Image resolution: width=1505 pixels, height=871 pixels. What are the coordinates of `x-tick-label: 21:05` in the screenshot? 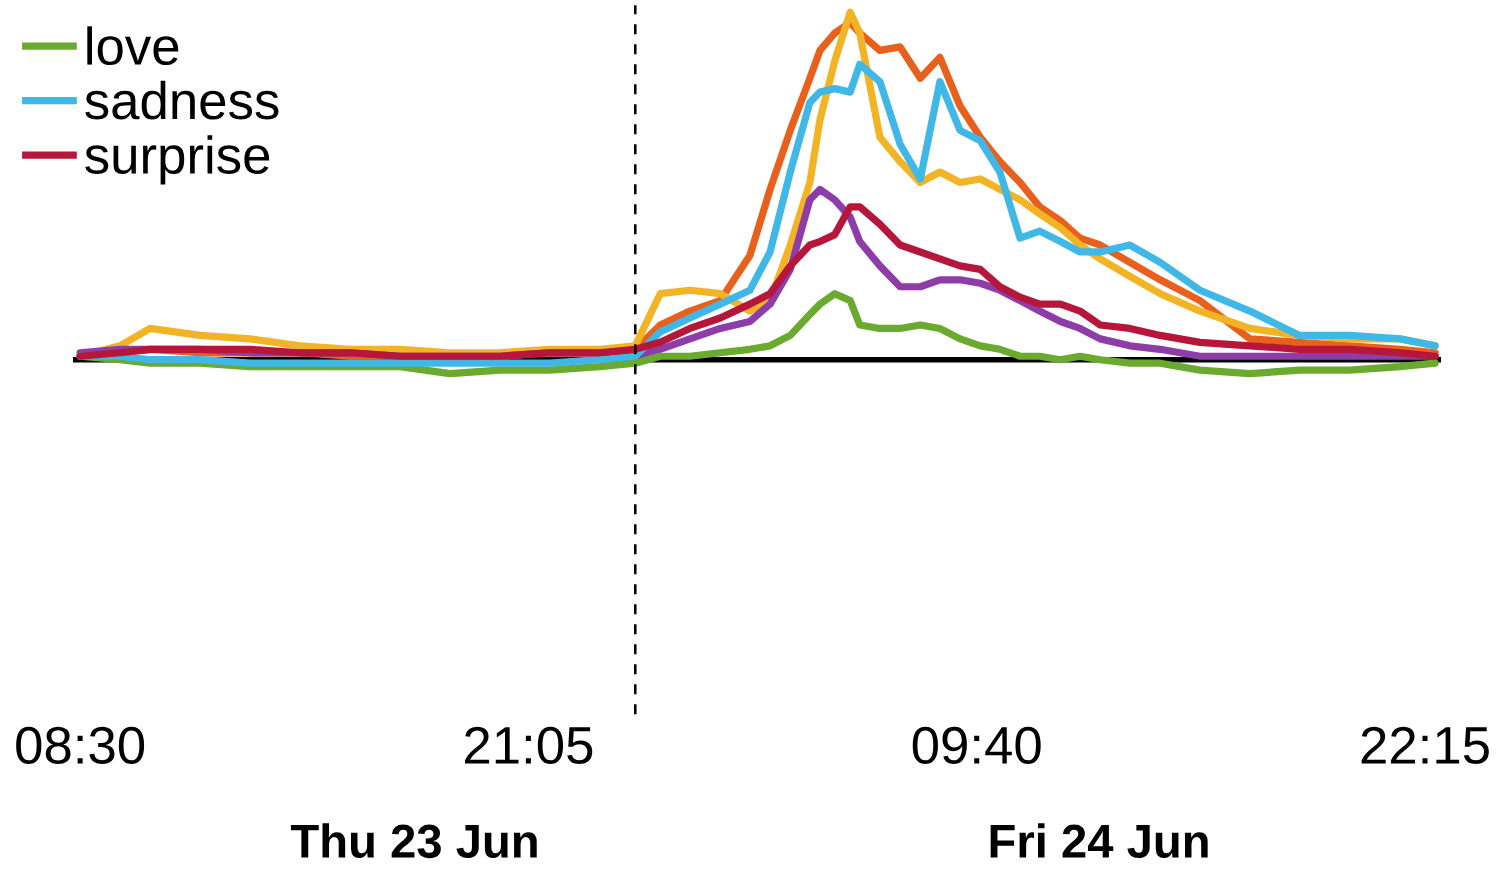 It's located at (529, 745).